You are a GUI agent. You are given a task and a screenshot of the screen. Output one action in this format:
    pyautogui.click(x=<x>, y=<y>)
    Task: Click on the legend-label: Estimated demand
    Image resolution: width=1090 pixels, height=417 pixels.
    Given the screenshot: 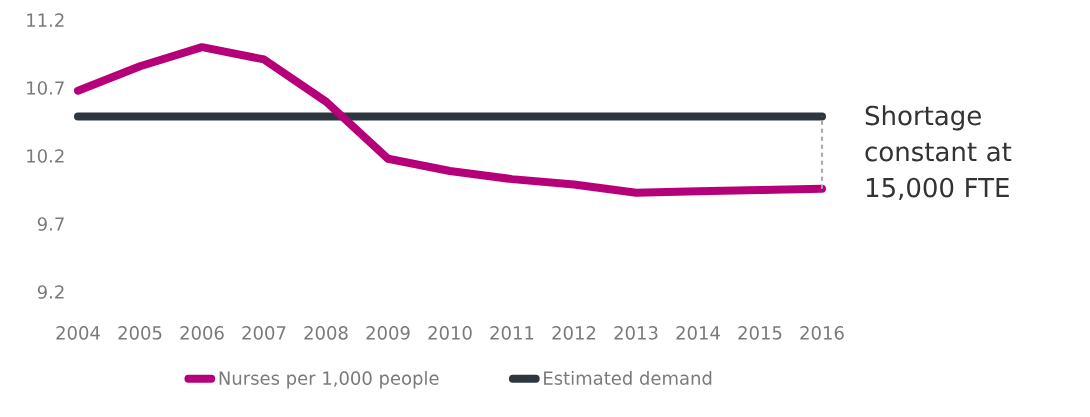 What is the action you would take?
    pyautogui.click(x=628, y=378)
    